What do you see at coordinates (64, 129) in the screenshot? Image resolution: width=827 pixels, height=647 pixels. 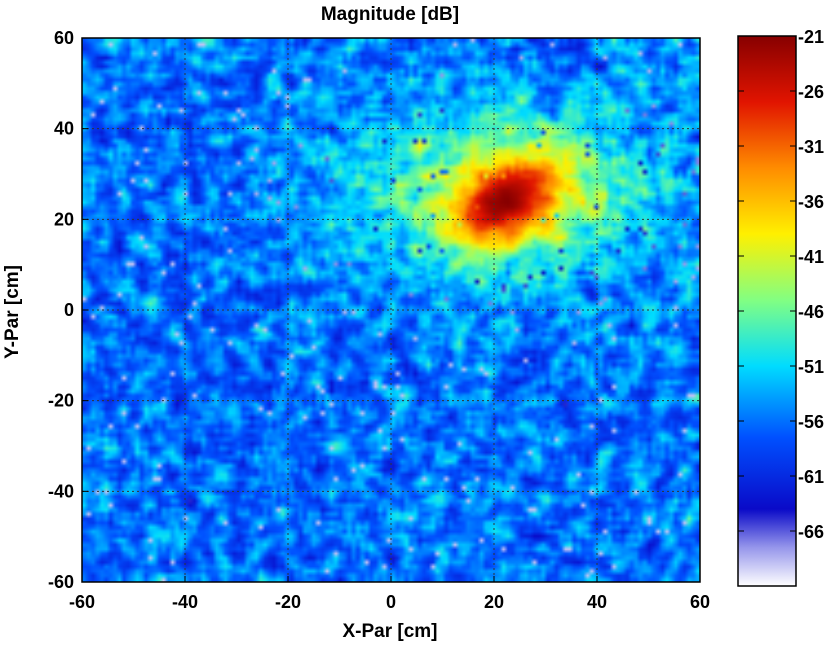 I see `y-tick-label: 40` at bounding box center [64, 129].